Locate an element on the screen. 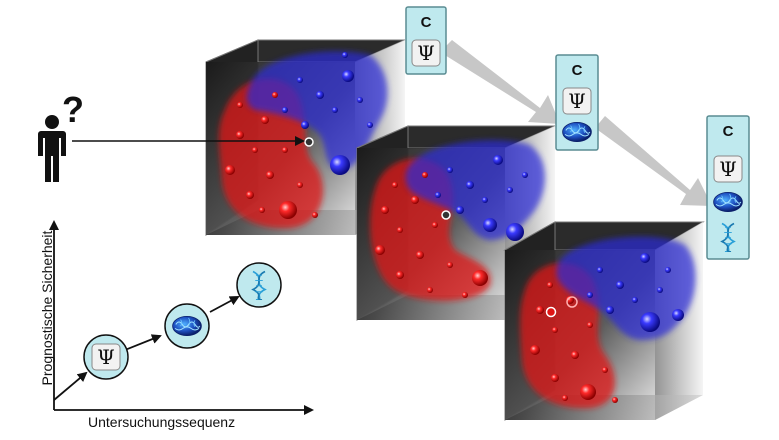 This screenshot has width=779, height=440. x-axis-label: Untersuchungssequenz is located at coordinates (162, 422).